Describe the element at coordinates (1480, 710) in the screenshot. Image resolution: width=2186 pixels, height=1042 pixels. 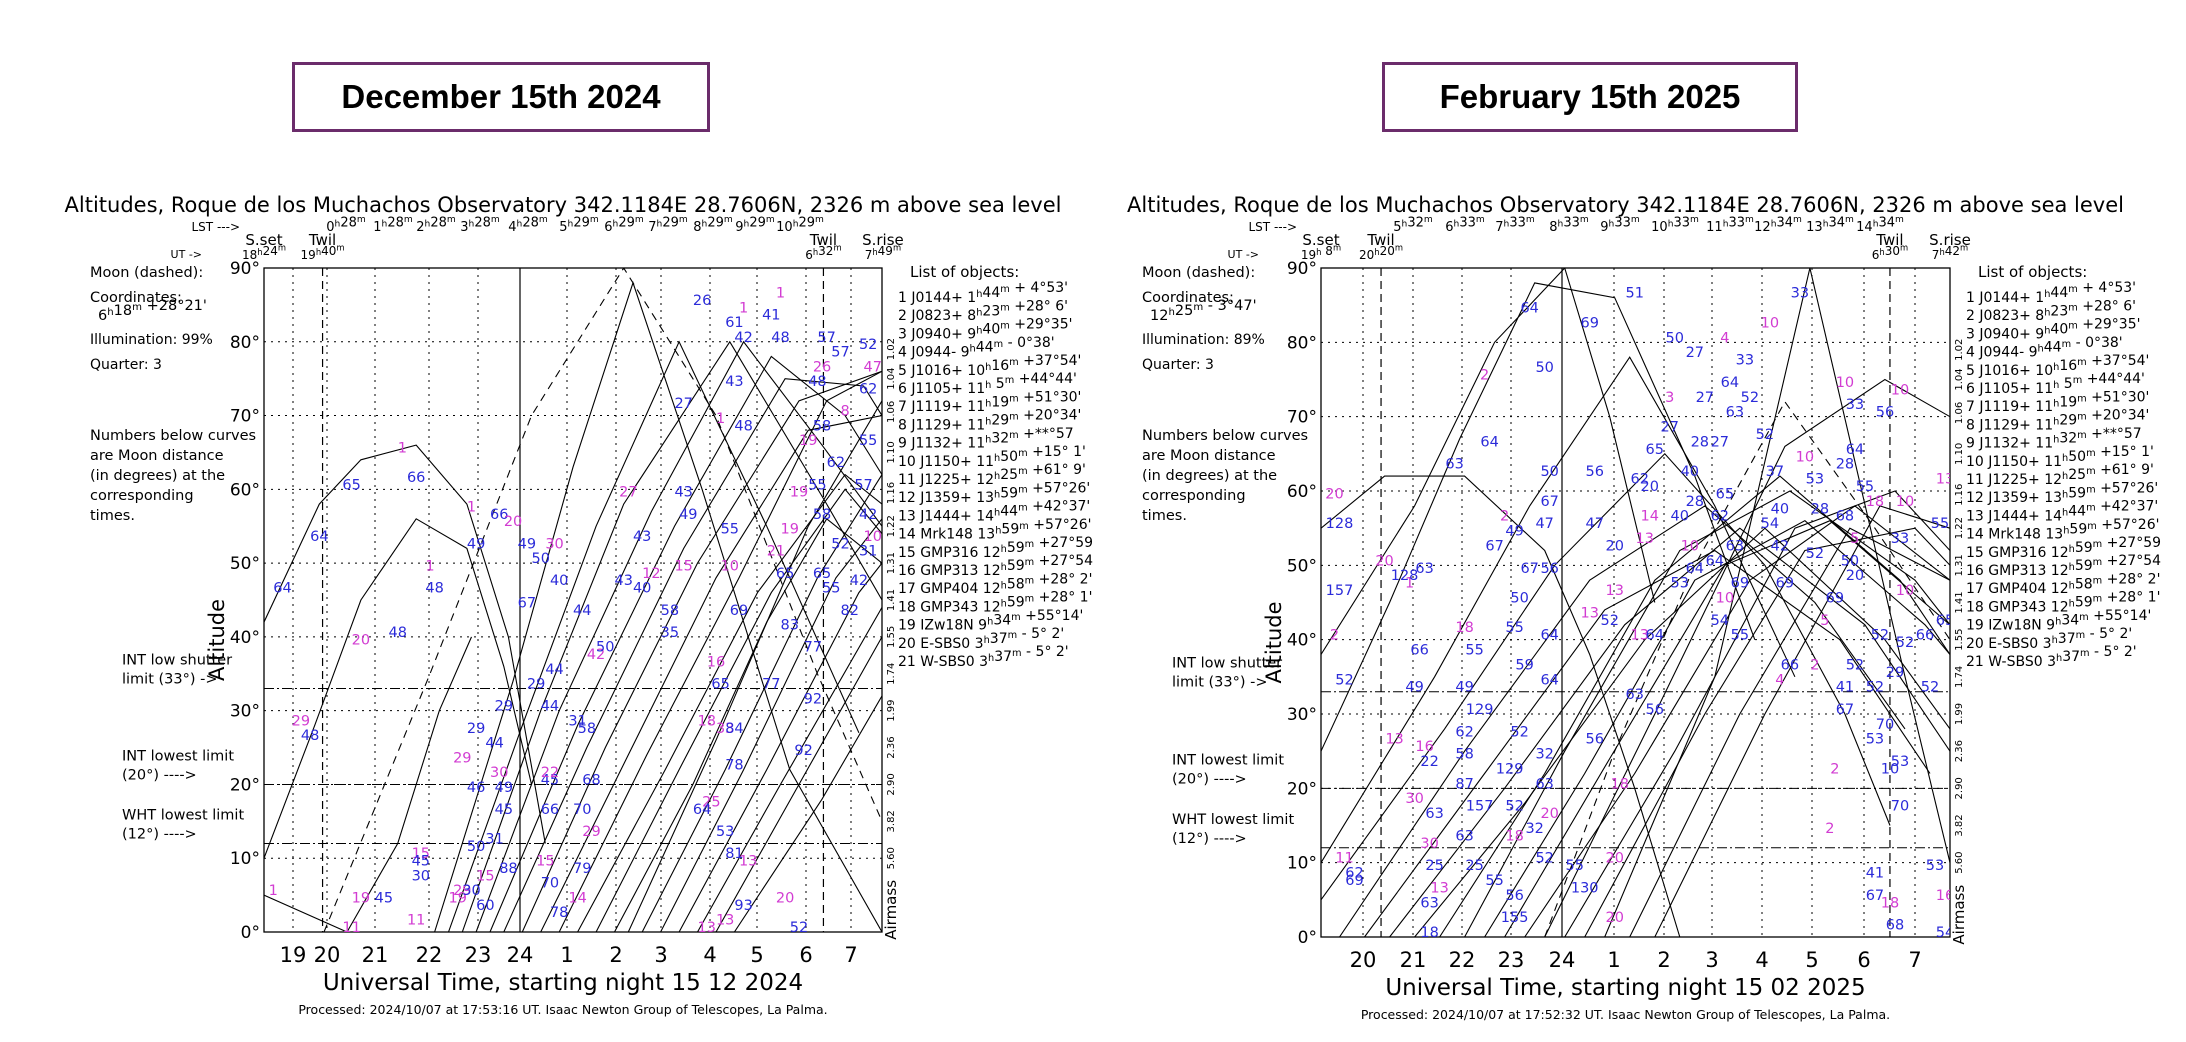
I see `moon-distance-label: 129` at that location.